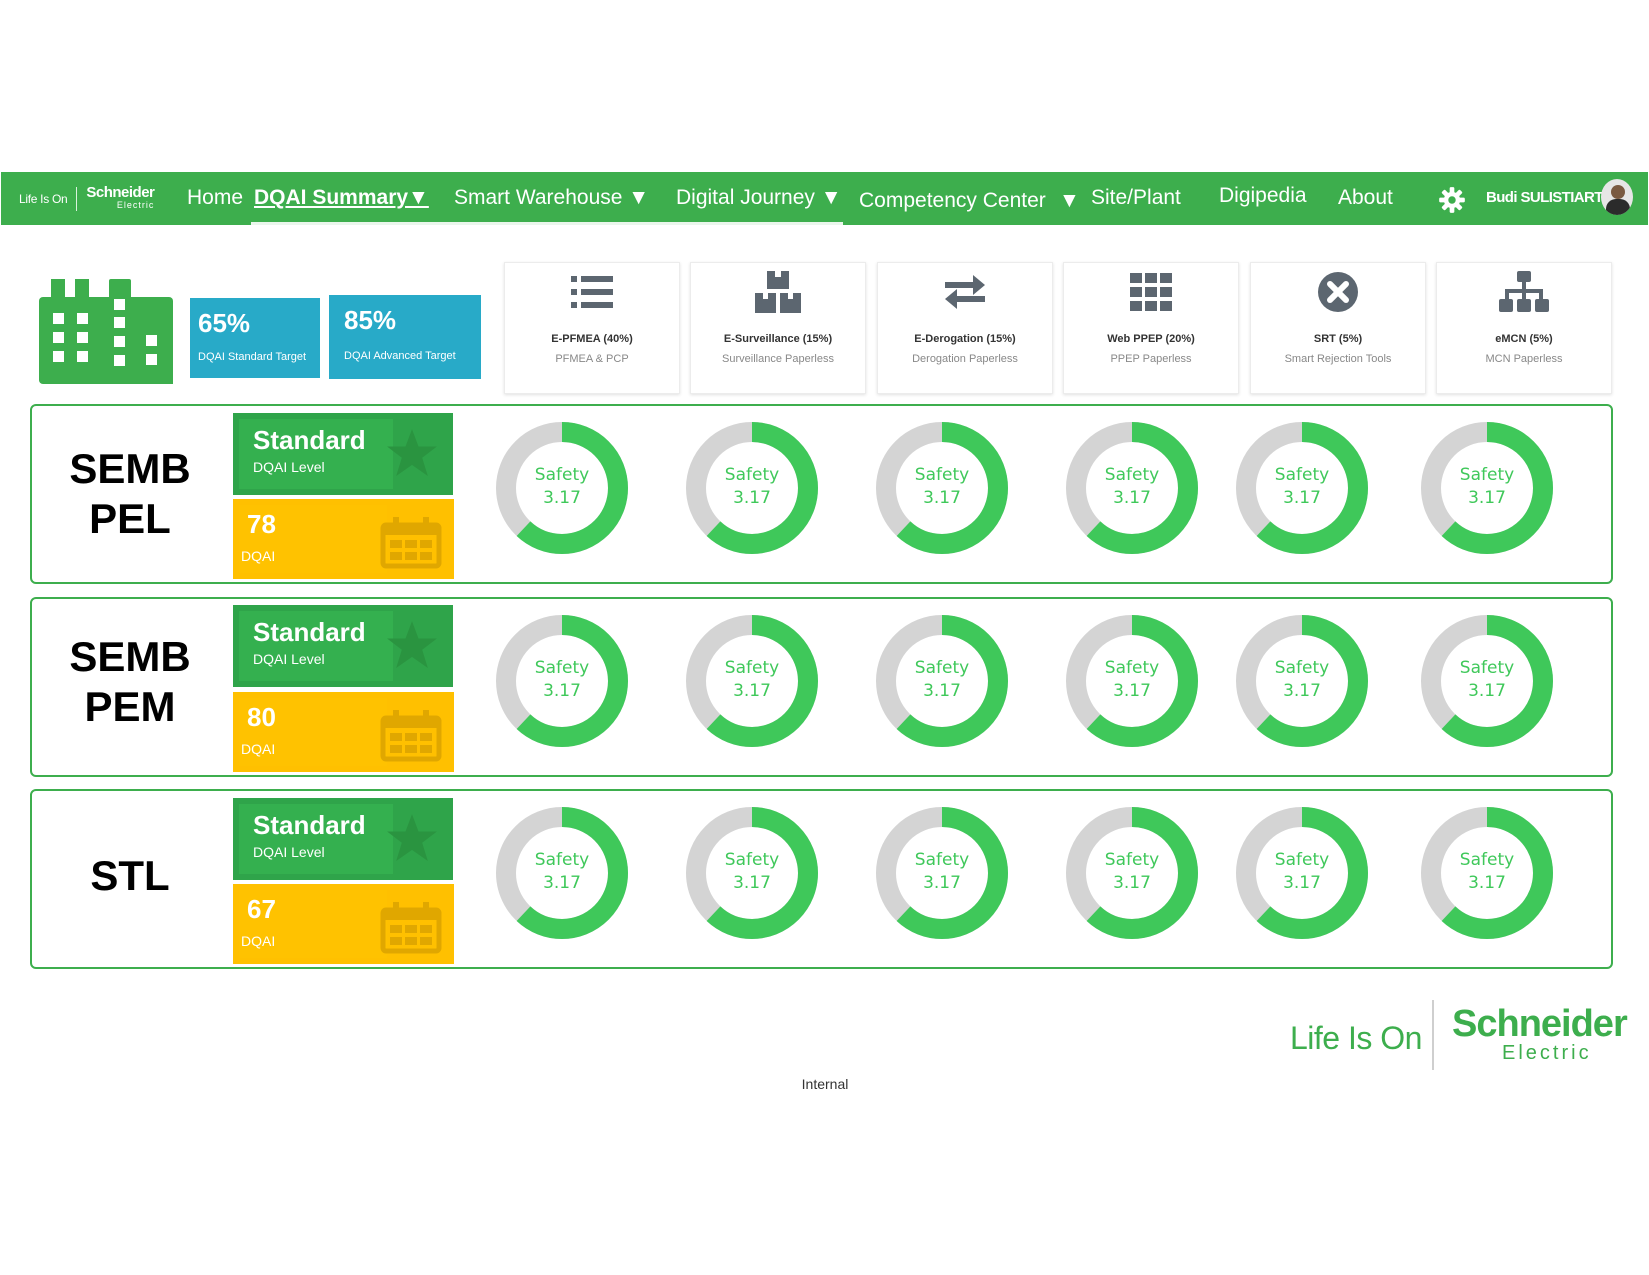 The width and height of the screenshot is (1649, 1275). I want to click on gear-icon, so click(1452, 200).